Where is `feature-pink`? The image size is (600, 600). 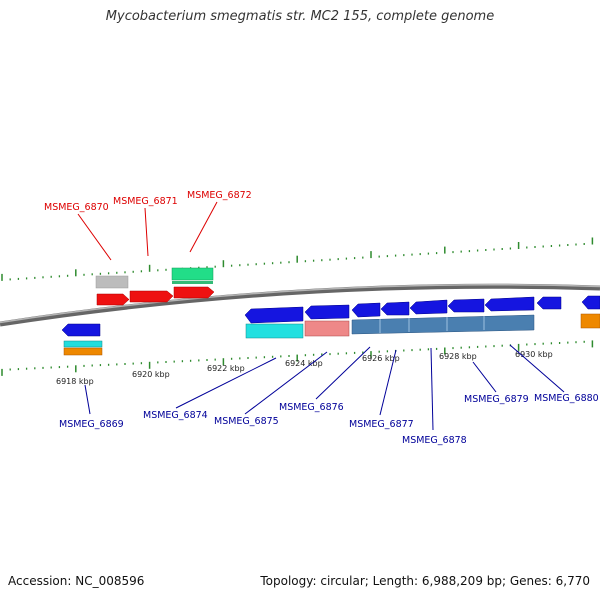
feature-pink is located at coordinates (327, 328).